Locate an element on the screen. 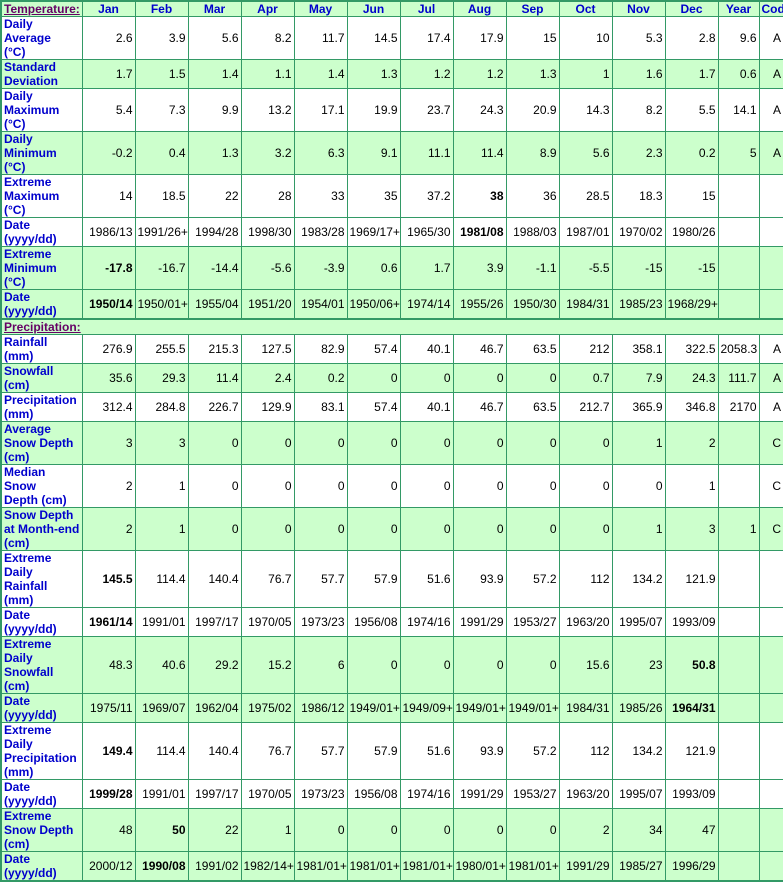 This screenshot has width=783, height=882. cell-value: 11.4 is located at coordinates (479, 153).